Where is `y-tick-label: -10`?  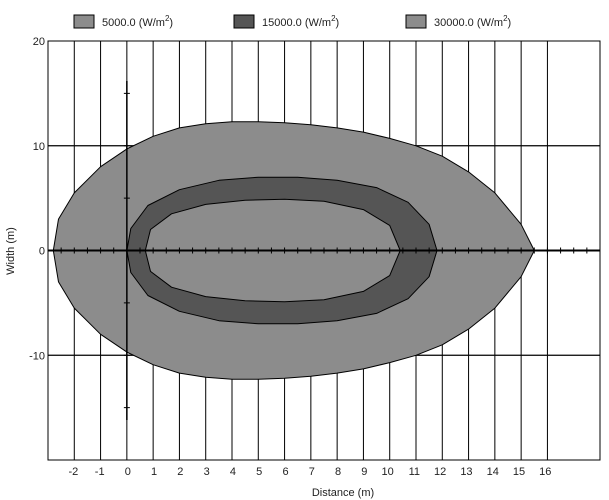 y-tick-label: -10 is located at coordinates (37, 356).